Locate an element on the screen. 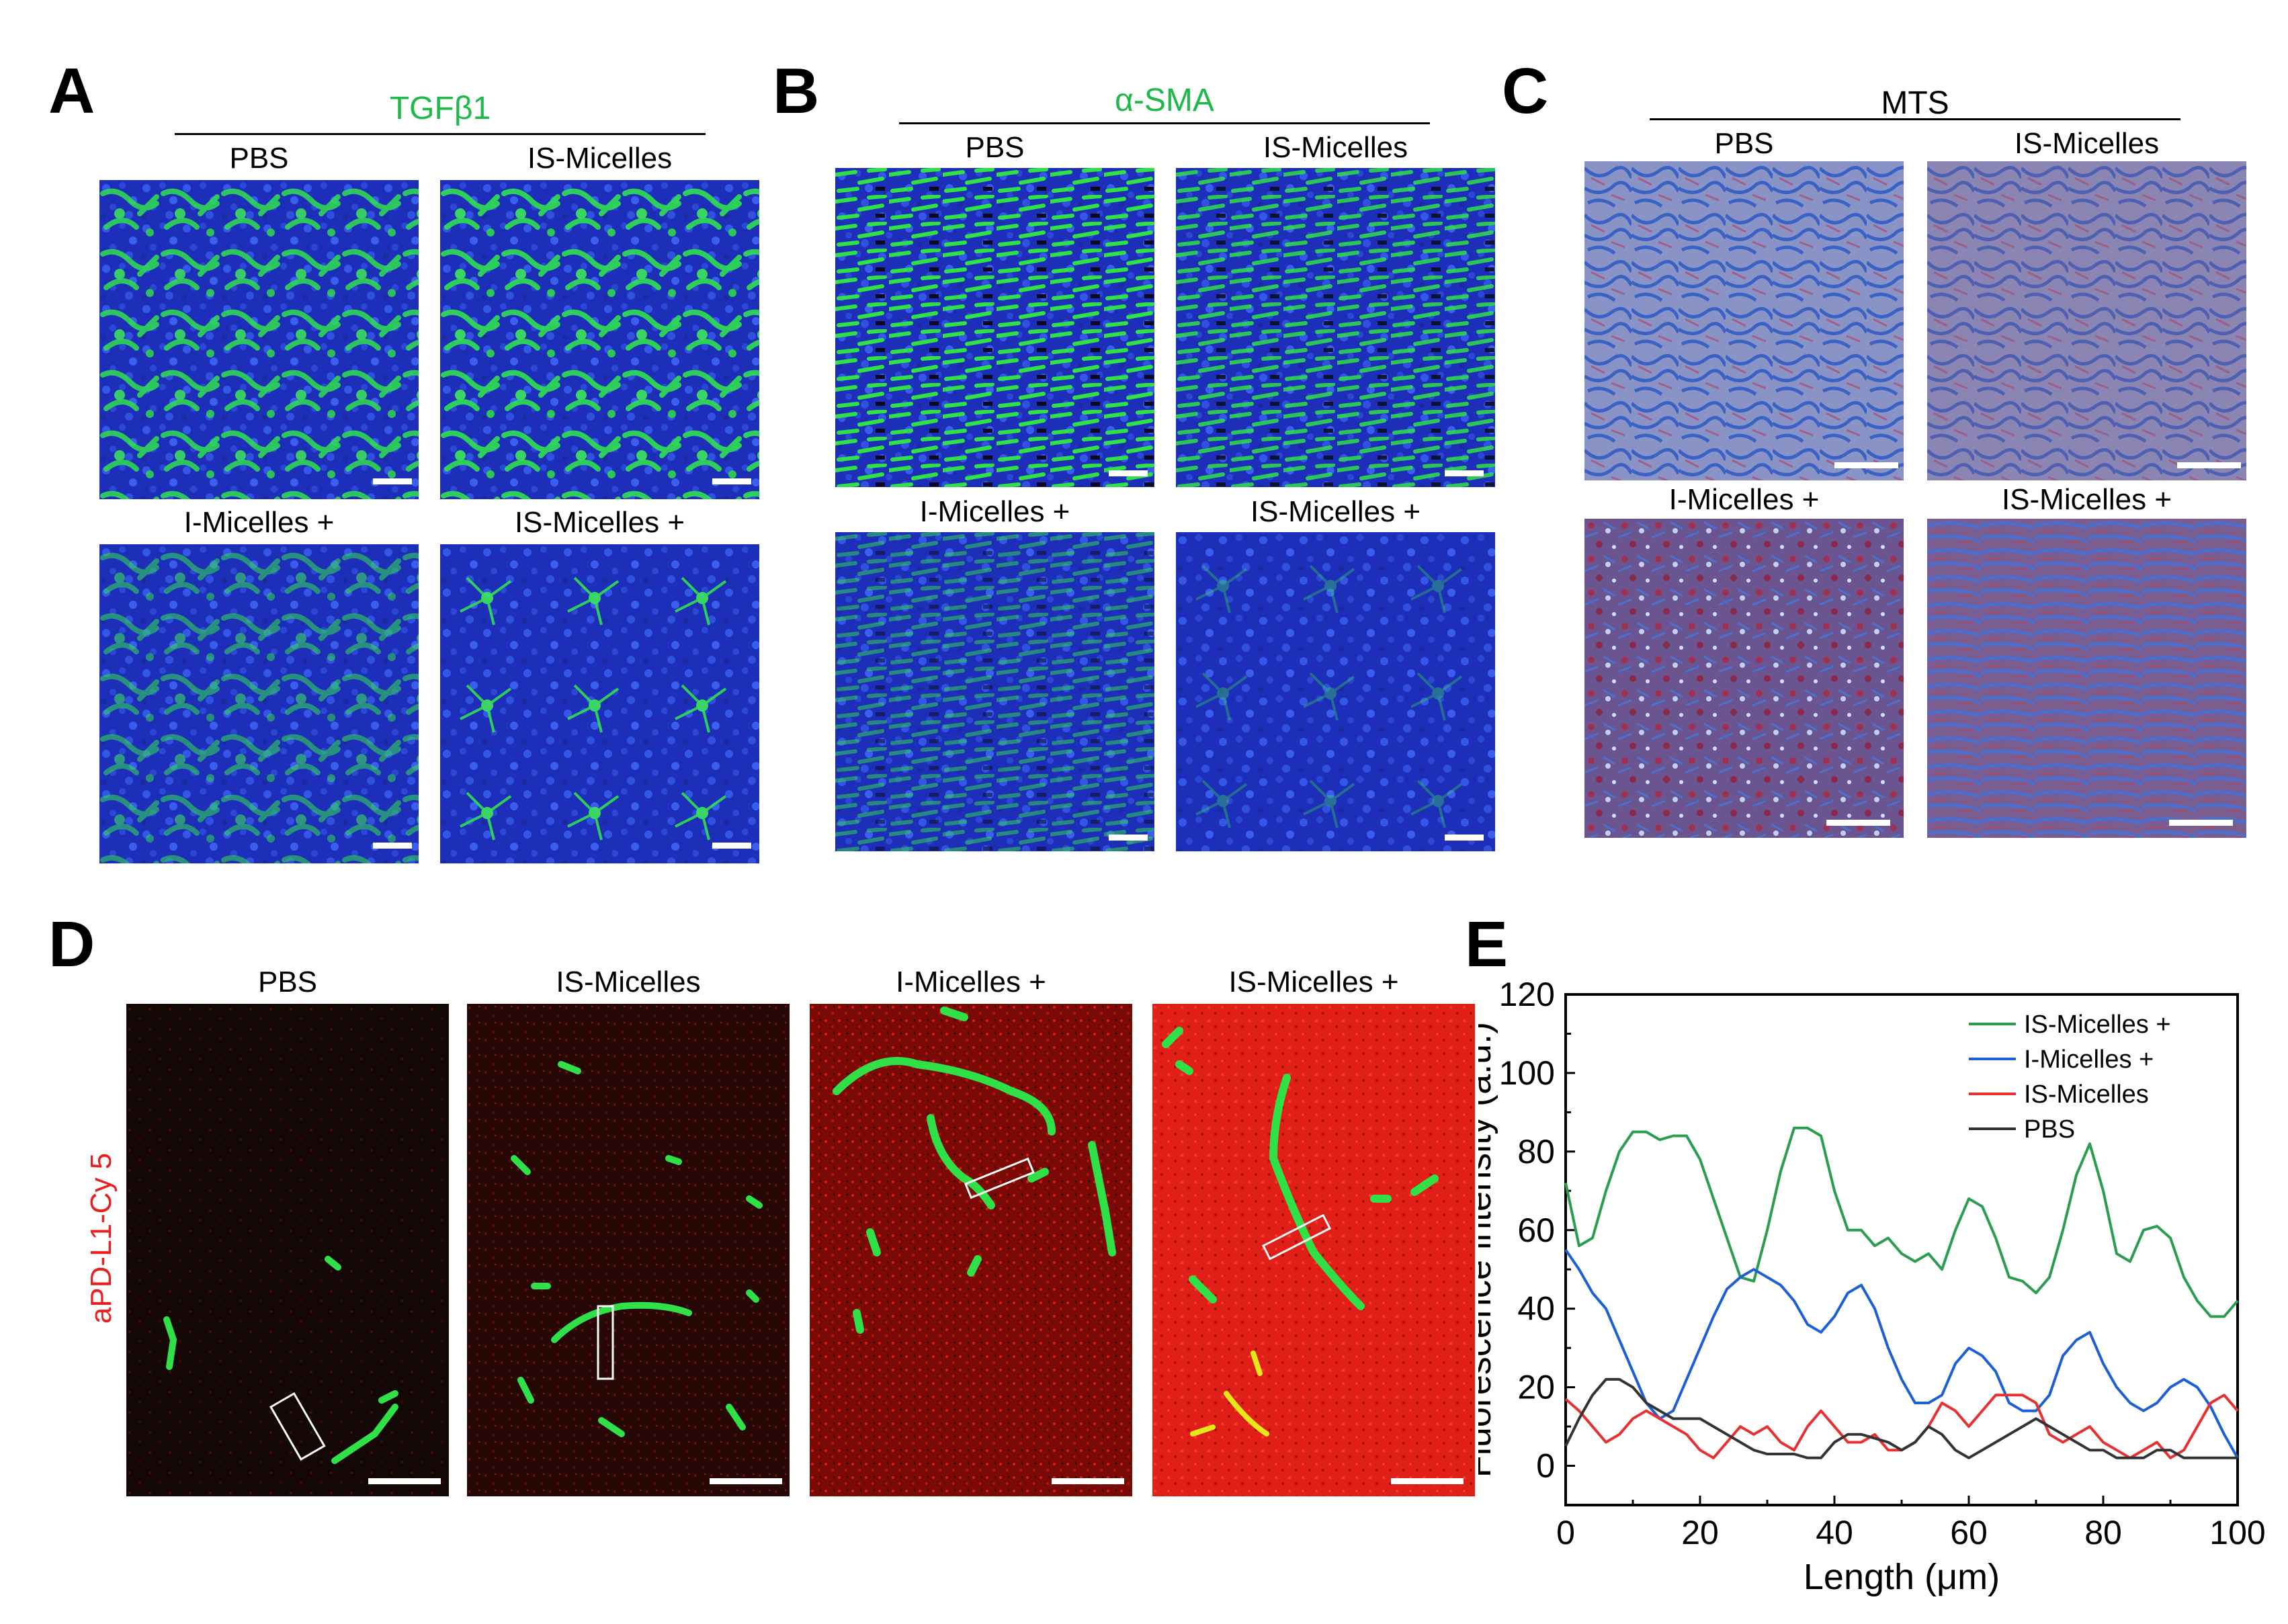 This screenshot has width=2288, height=1624. panel-d-side-label: aPD-L1-Cy 5 is located at coordinates (101, 1238).